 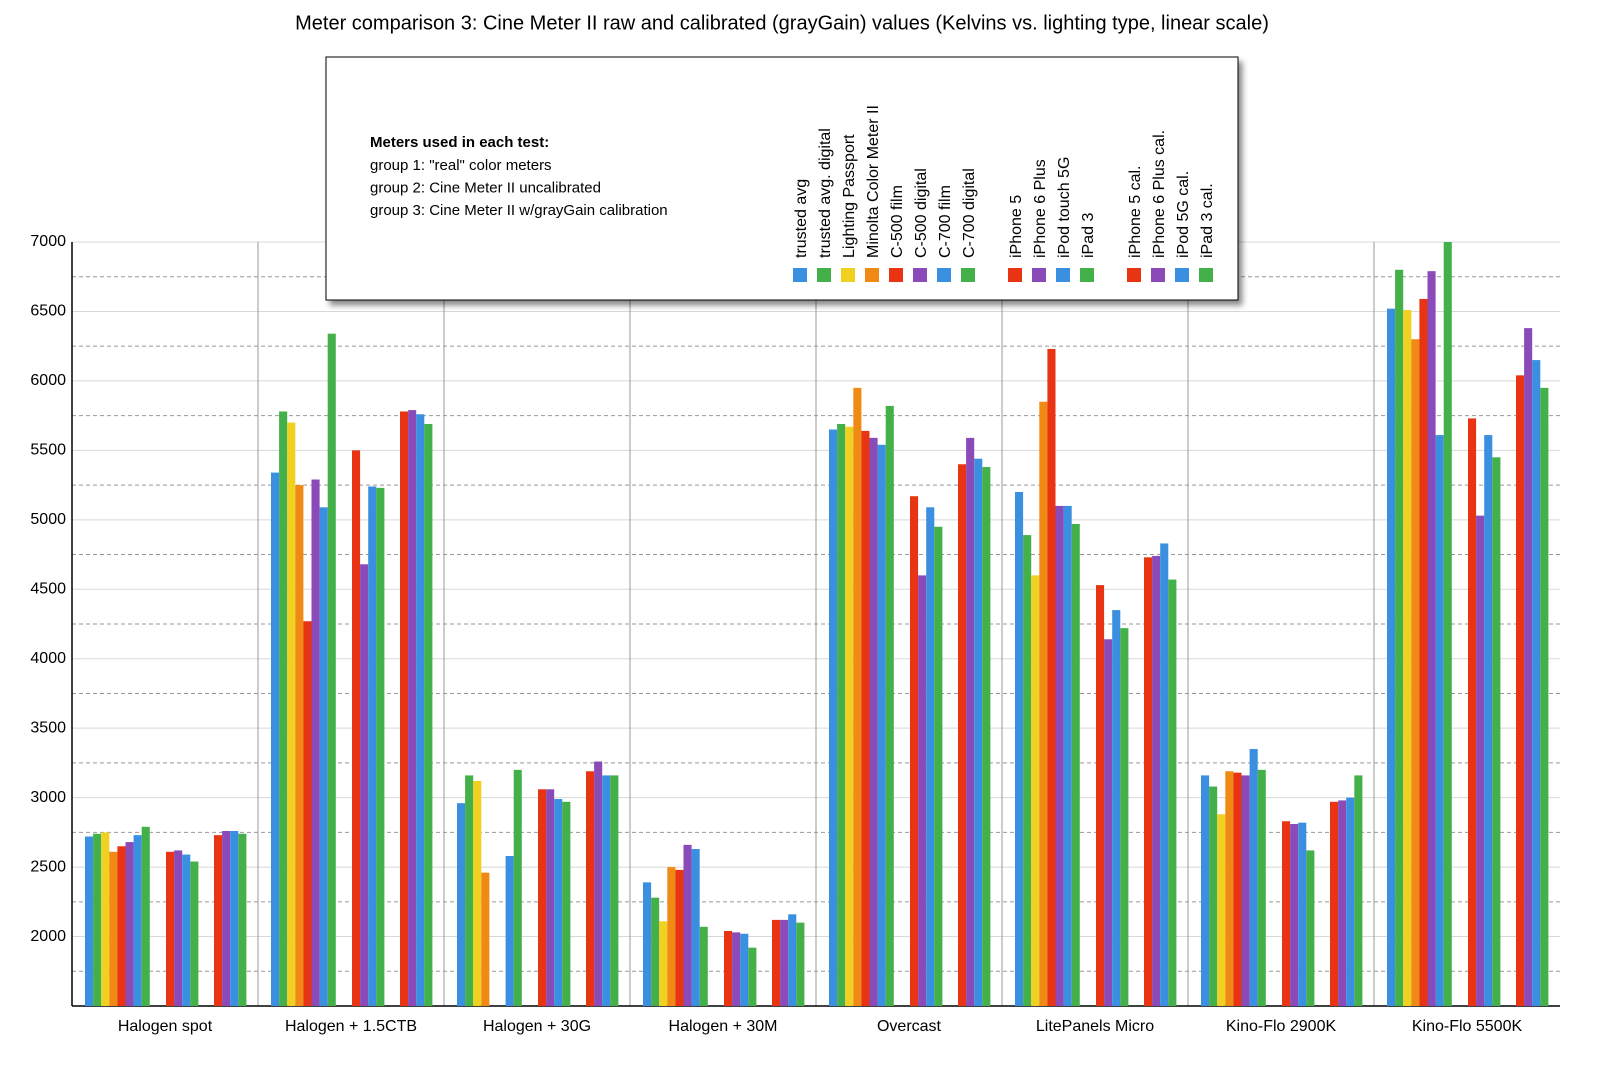 What do you see at coordinates (537, 1026) in the screenshot?
I see `x-tick-label: Halogen + 30G` at bounding box center [537, 1026].